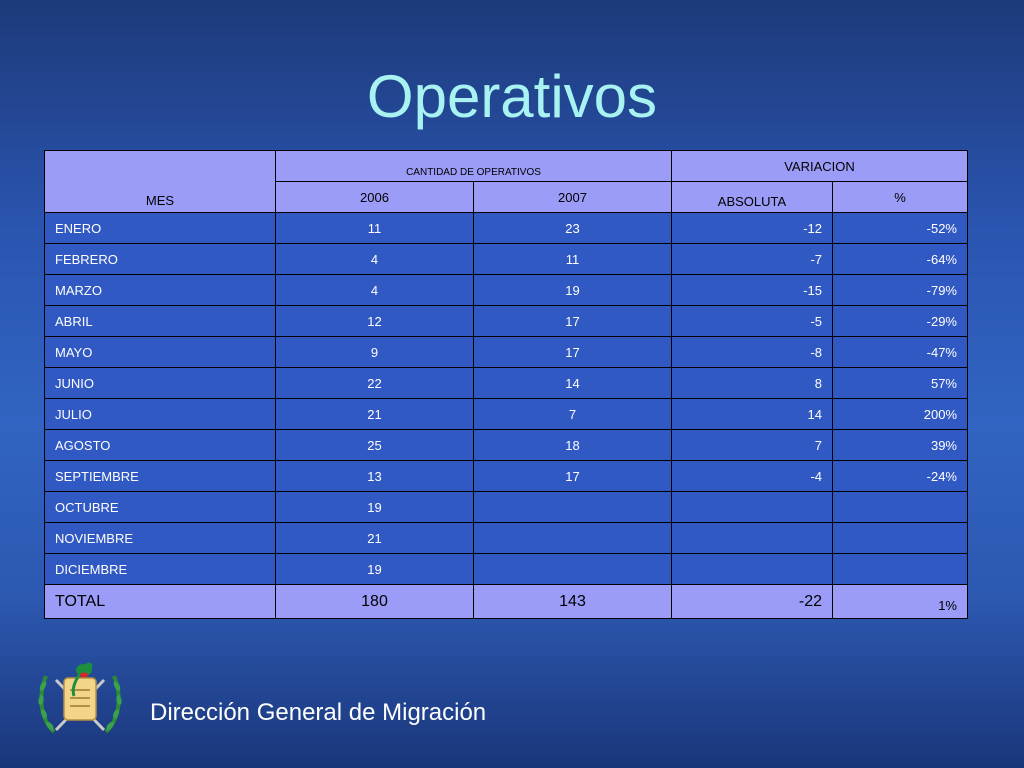 The width and height of the screenshot is (1024, 768). Describe the element at coordinates (374, 228) in the screenshot. I see `cell-2006: 11` at that location.